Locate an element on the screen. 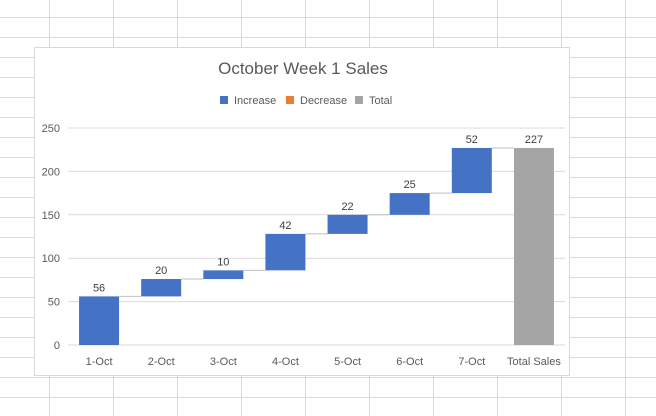 The image size is (656, 416). y-tick-label: 100 is located at coordinates (51, 259).